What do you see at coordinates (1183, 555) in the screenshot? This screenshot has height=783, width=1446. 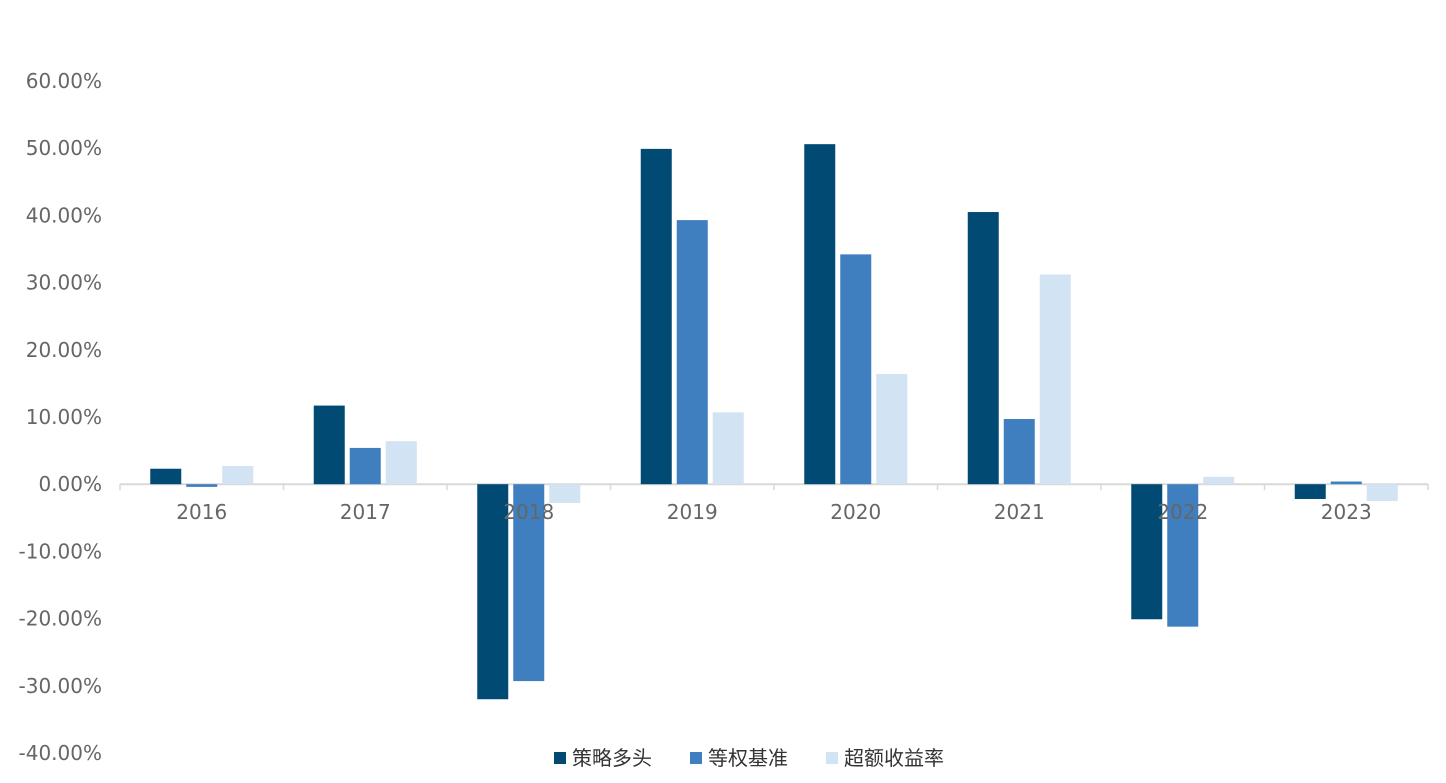 I see `bar-等权基准-2022` at bounding box center [1183, 555].